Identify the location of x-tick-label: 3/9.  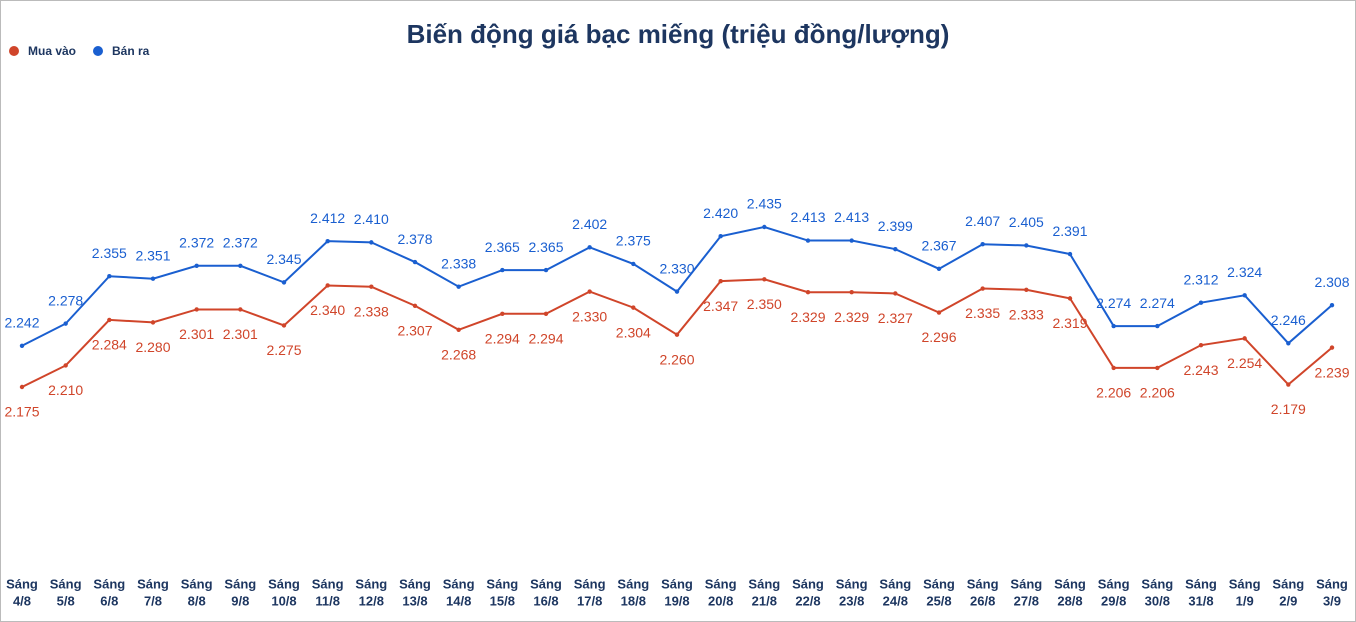
(1332, 600).